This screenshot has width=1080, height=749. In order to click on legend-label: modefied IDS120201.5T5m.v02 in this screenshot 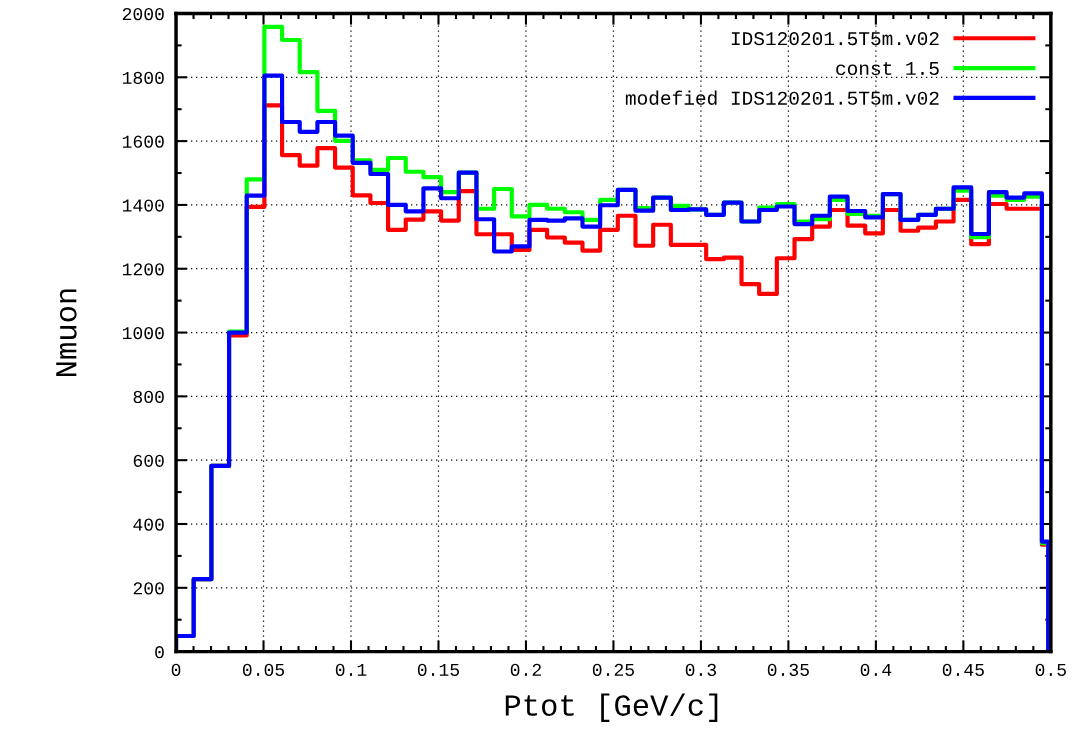, I will do `click(782, 97)`.